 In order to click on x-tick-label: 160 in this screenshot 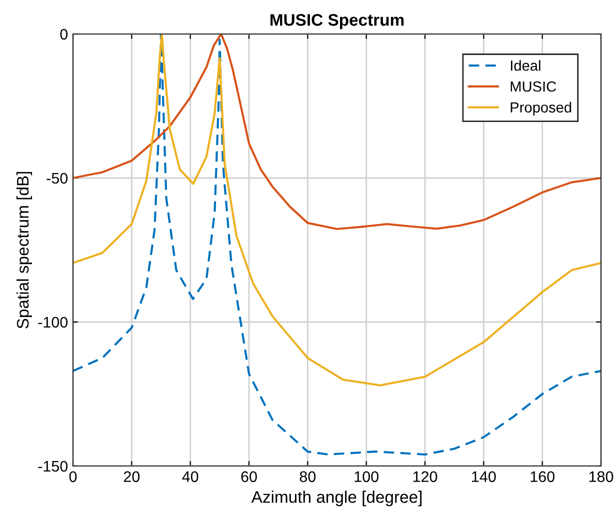, I will do `click(542, 476)`.